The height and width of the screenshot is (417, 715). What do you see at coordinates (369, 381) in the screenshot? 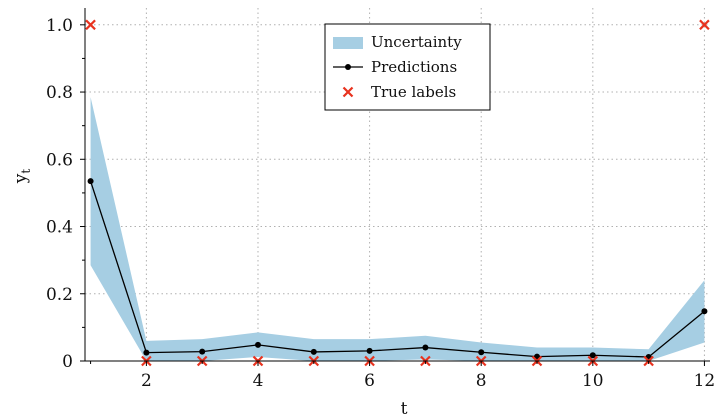
I see `x-tick-label-2: 6` at bounding box center [369, 381].